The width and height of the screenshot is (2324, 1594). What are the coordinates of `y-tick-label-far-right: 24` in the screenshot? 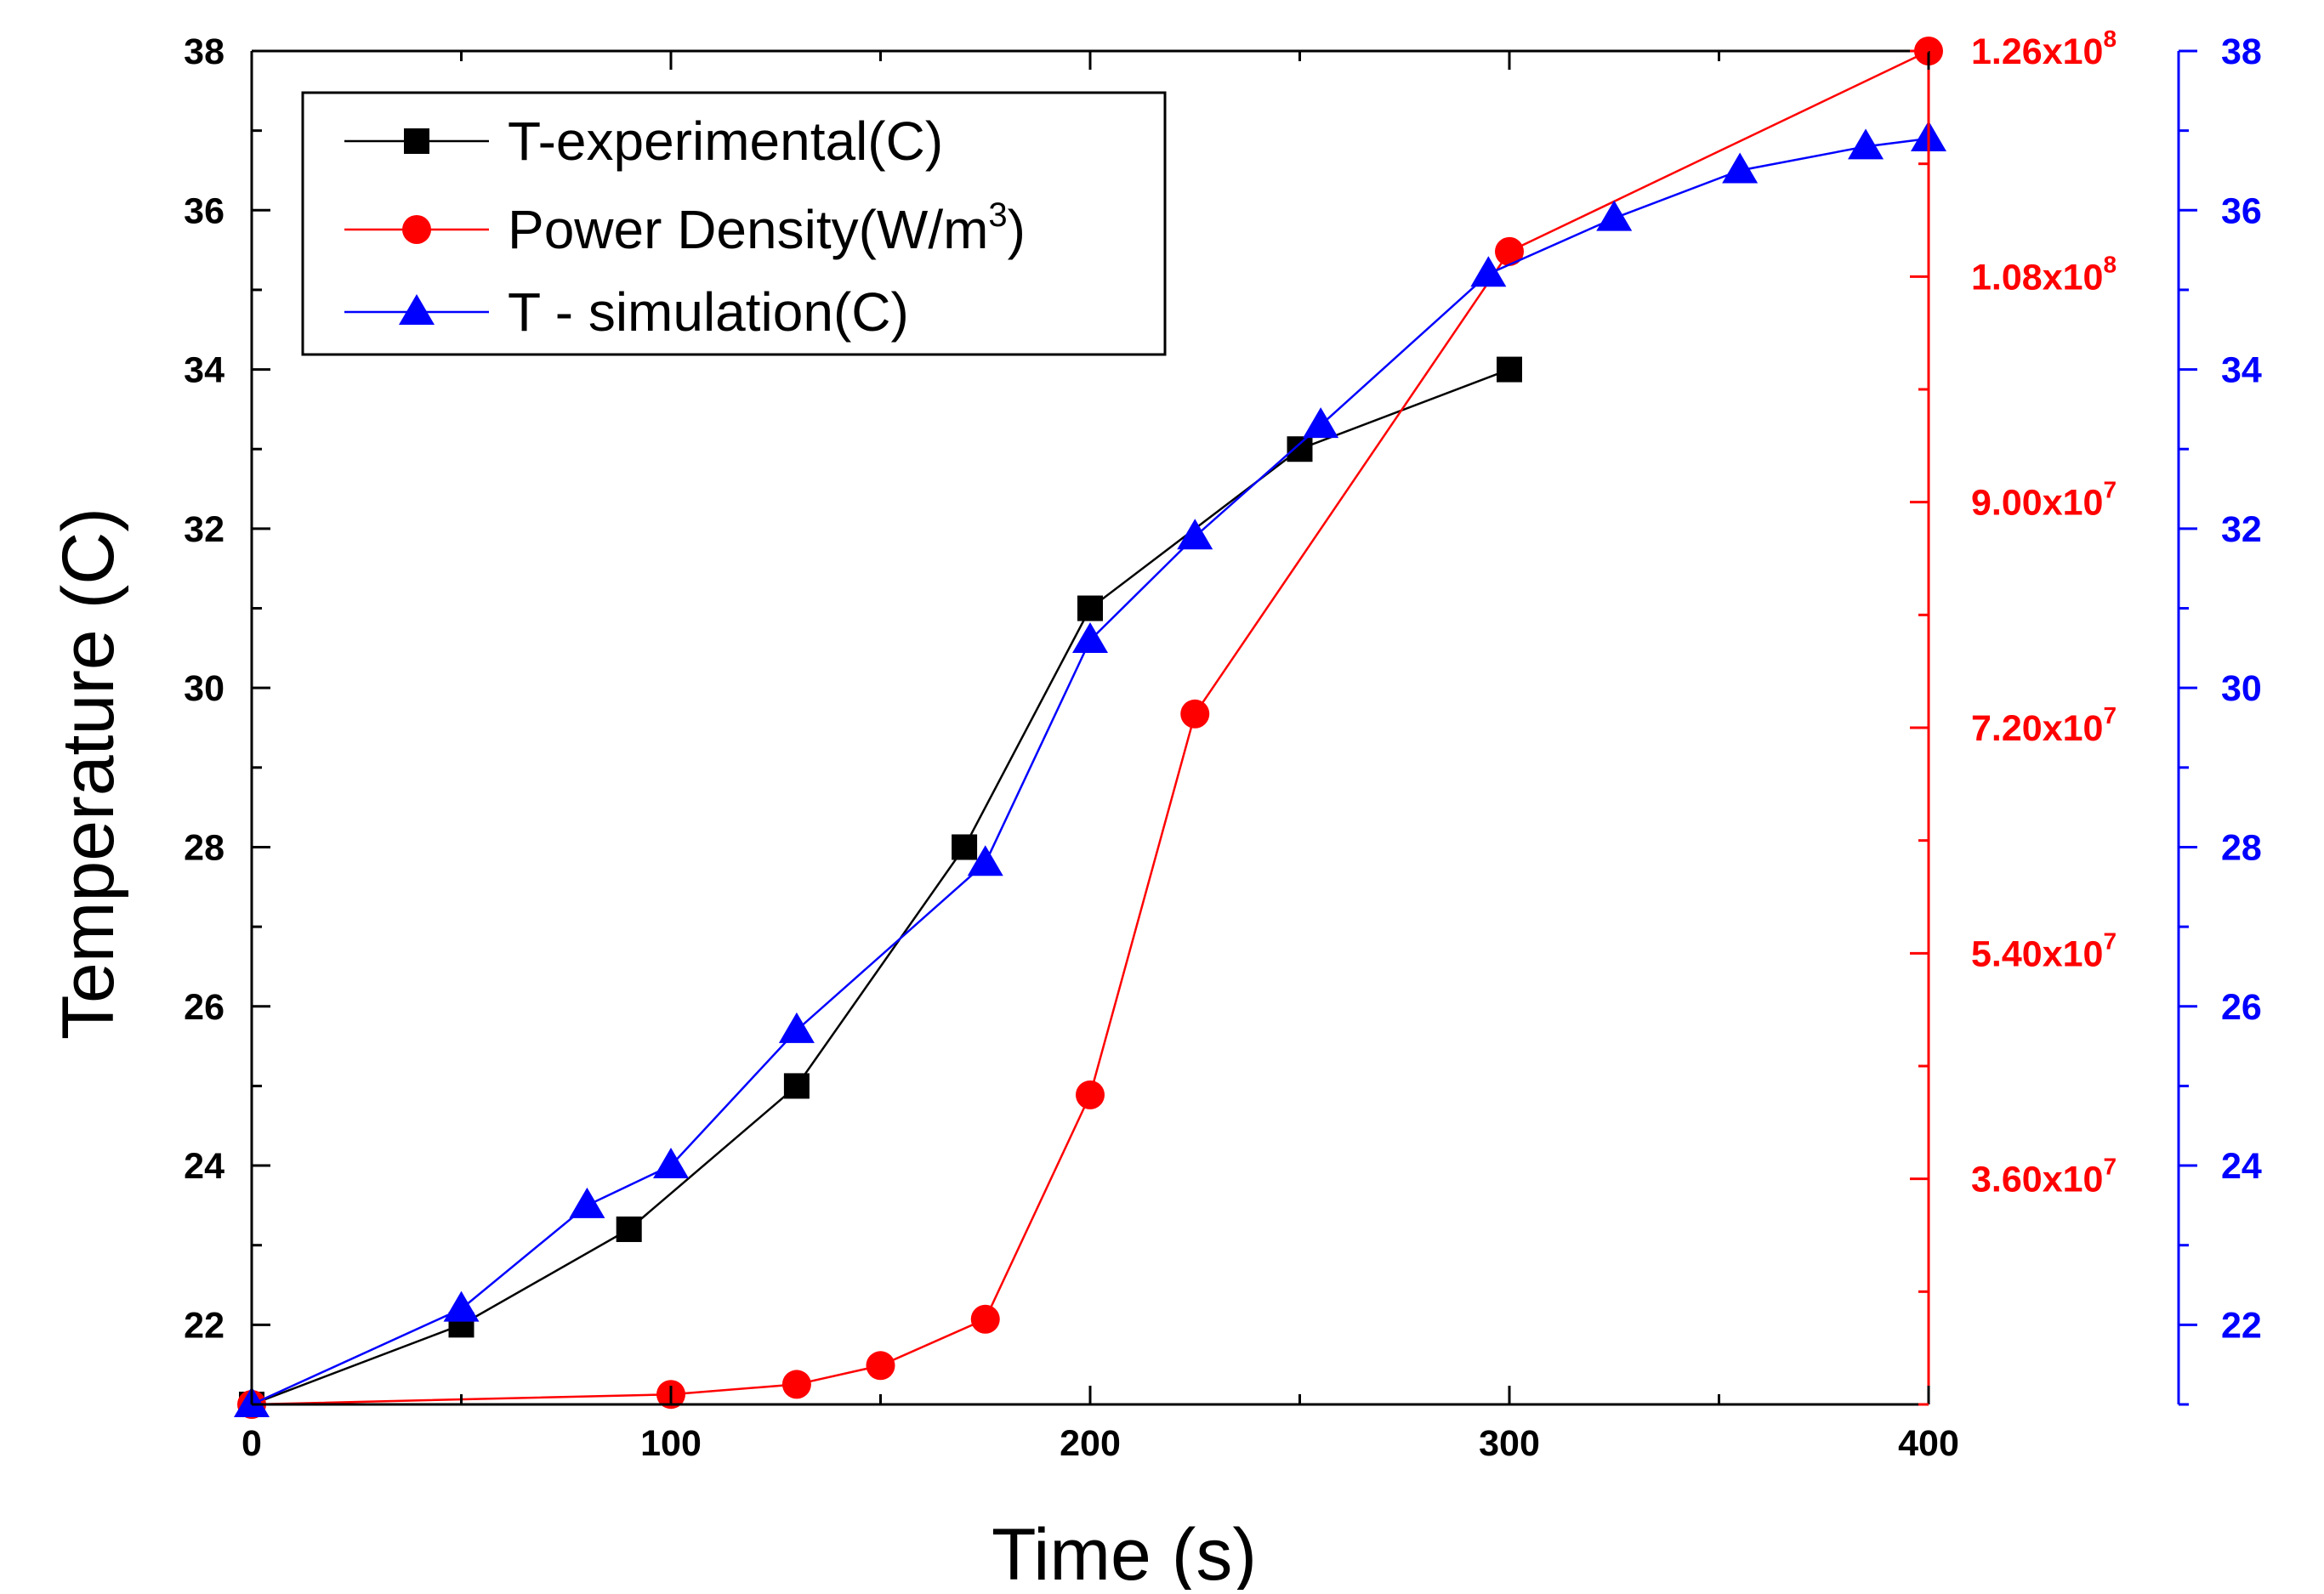 It's located at (2241, 1166).